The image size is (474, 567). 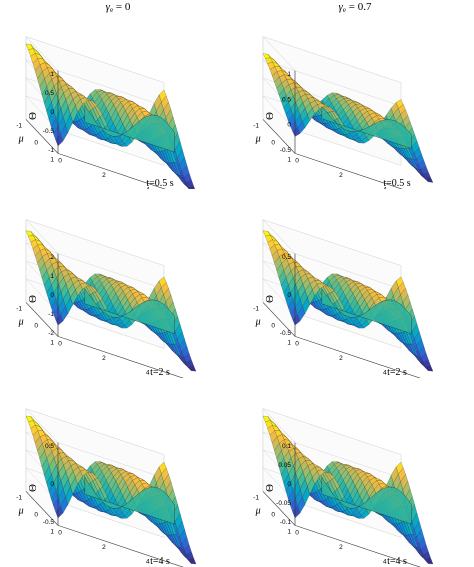 I want to click on z-tick-label: 2, so click(x=52, y=257).